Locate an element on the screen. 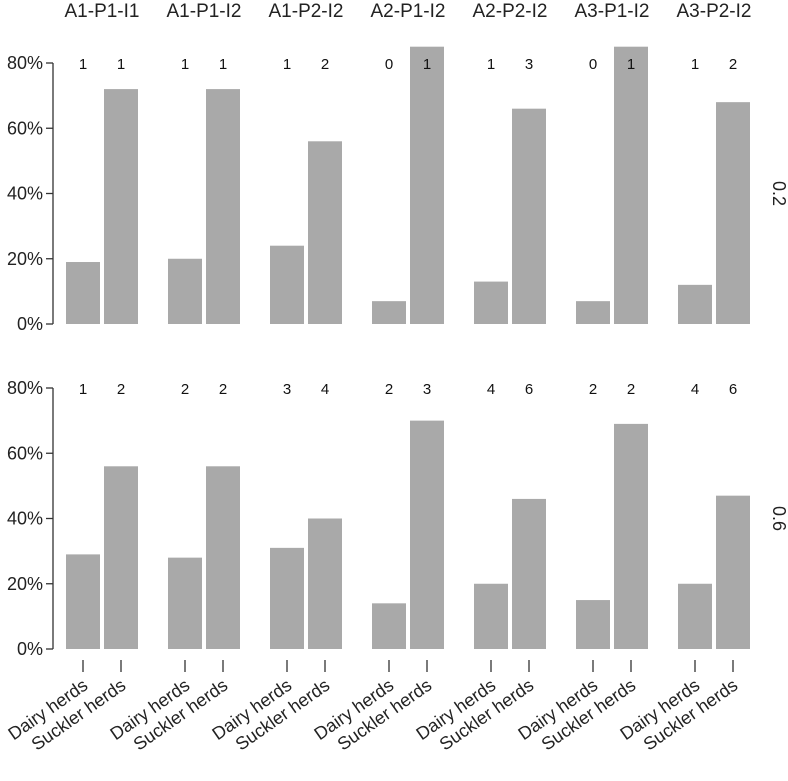 This screenshot has width=788, height=781. column-title: A1-P1-I2 is located at coordinates (204, 11).